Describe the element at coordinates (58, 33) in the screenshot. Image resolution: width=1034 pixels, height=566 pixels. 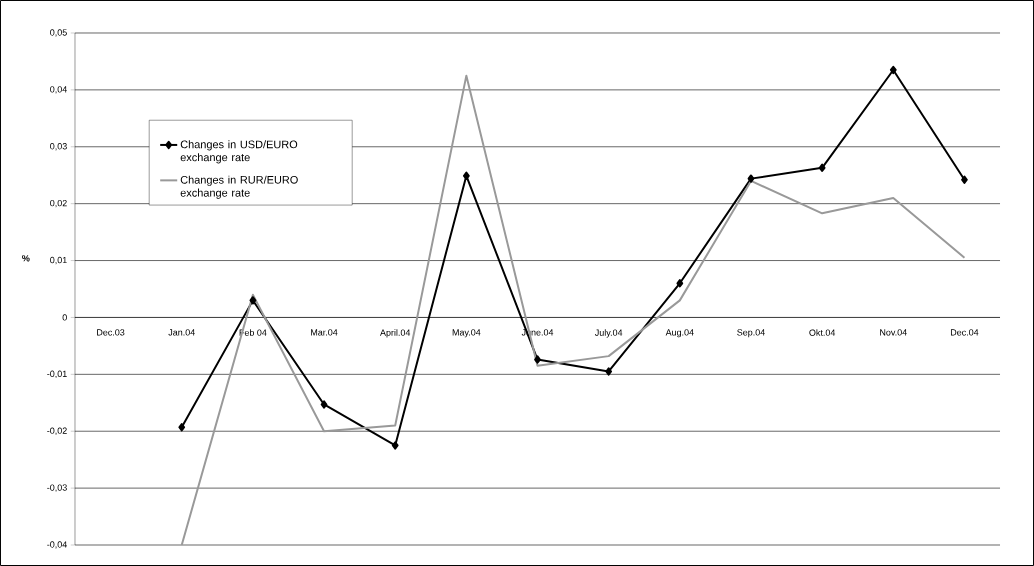
I see `y-tick-label: 0,05` at that location.